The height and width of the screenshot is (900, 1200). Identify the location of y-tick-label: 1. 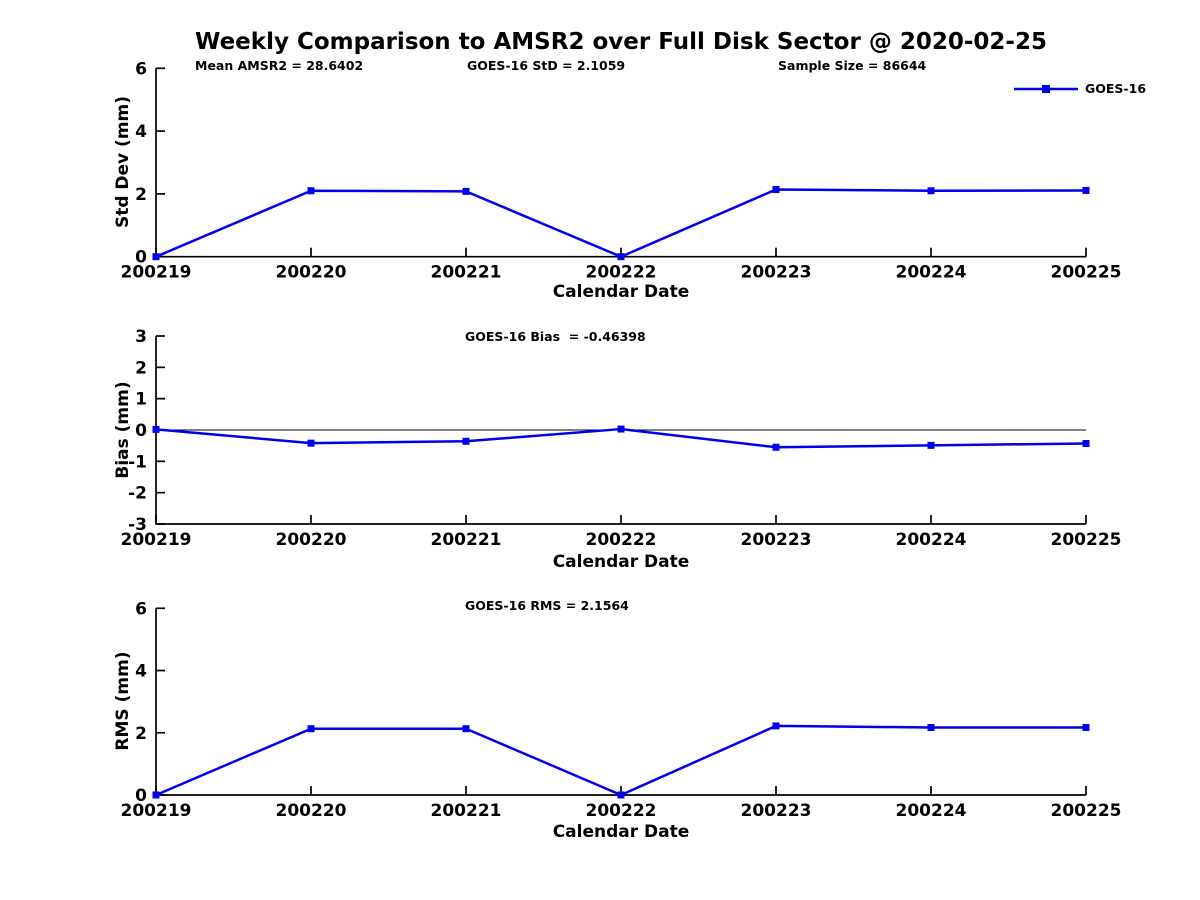
(141, 400).